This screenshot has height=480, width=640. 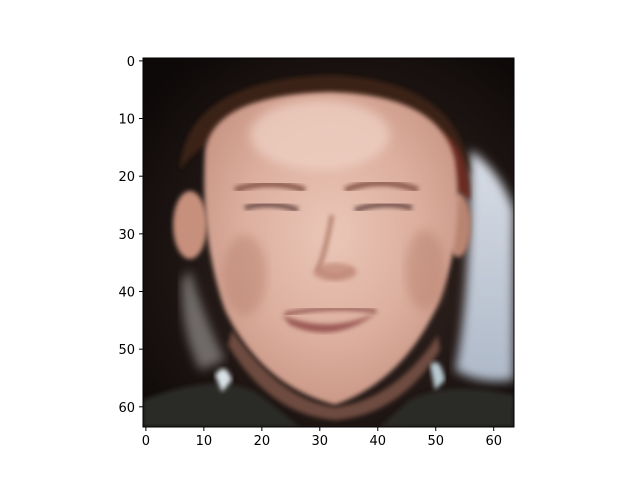 What do you see at coordinates (146, 441) in the screenshot?
I see `x-tick-label: 0` at bounding box center [146, 441].